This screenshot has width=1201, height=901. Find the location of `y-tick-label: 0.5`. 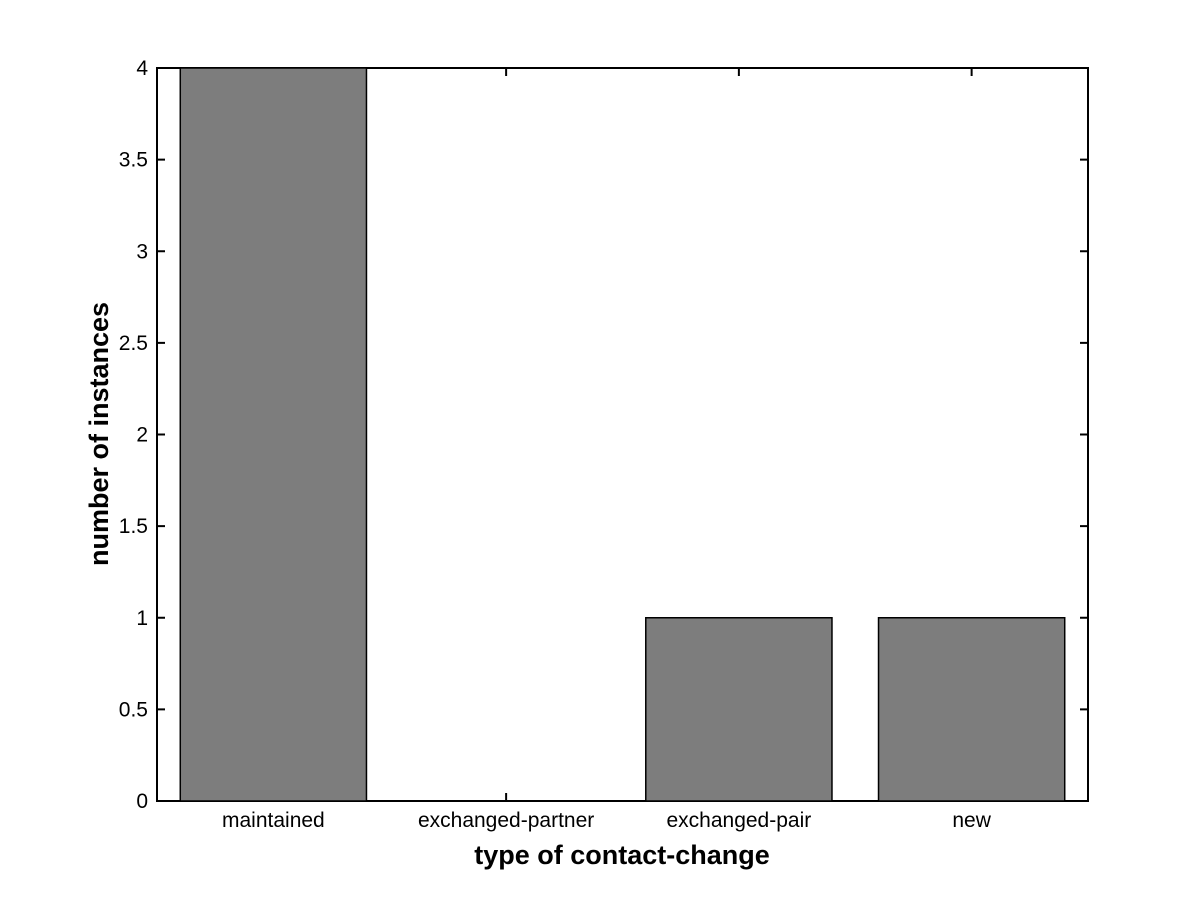

y-tick-label: 0.5 is located at coordinates (133, 709).